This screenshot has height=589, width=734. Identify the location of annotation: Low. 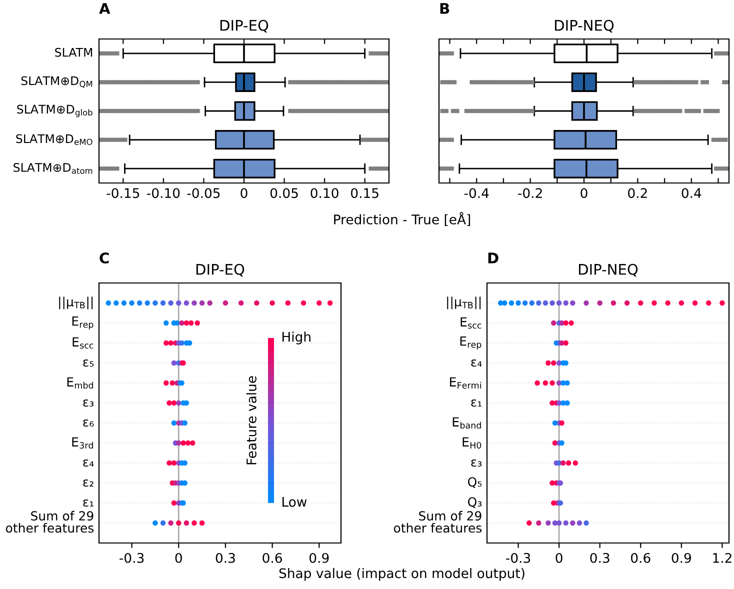
(294, 502).